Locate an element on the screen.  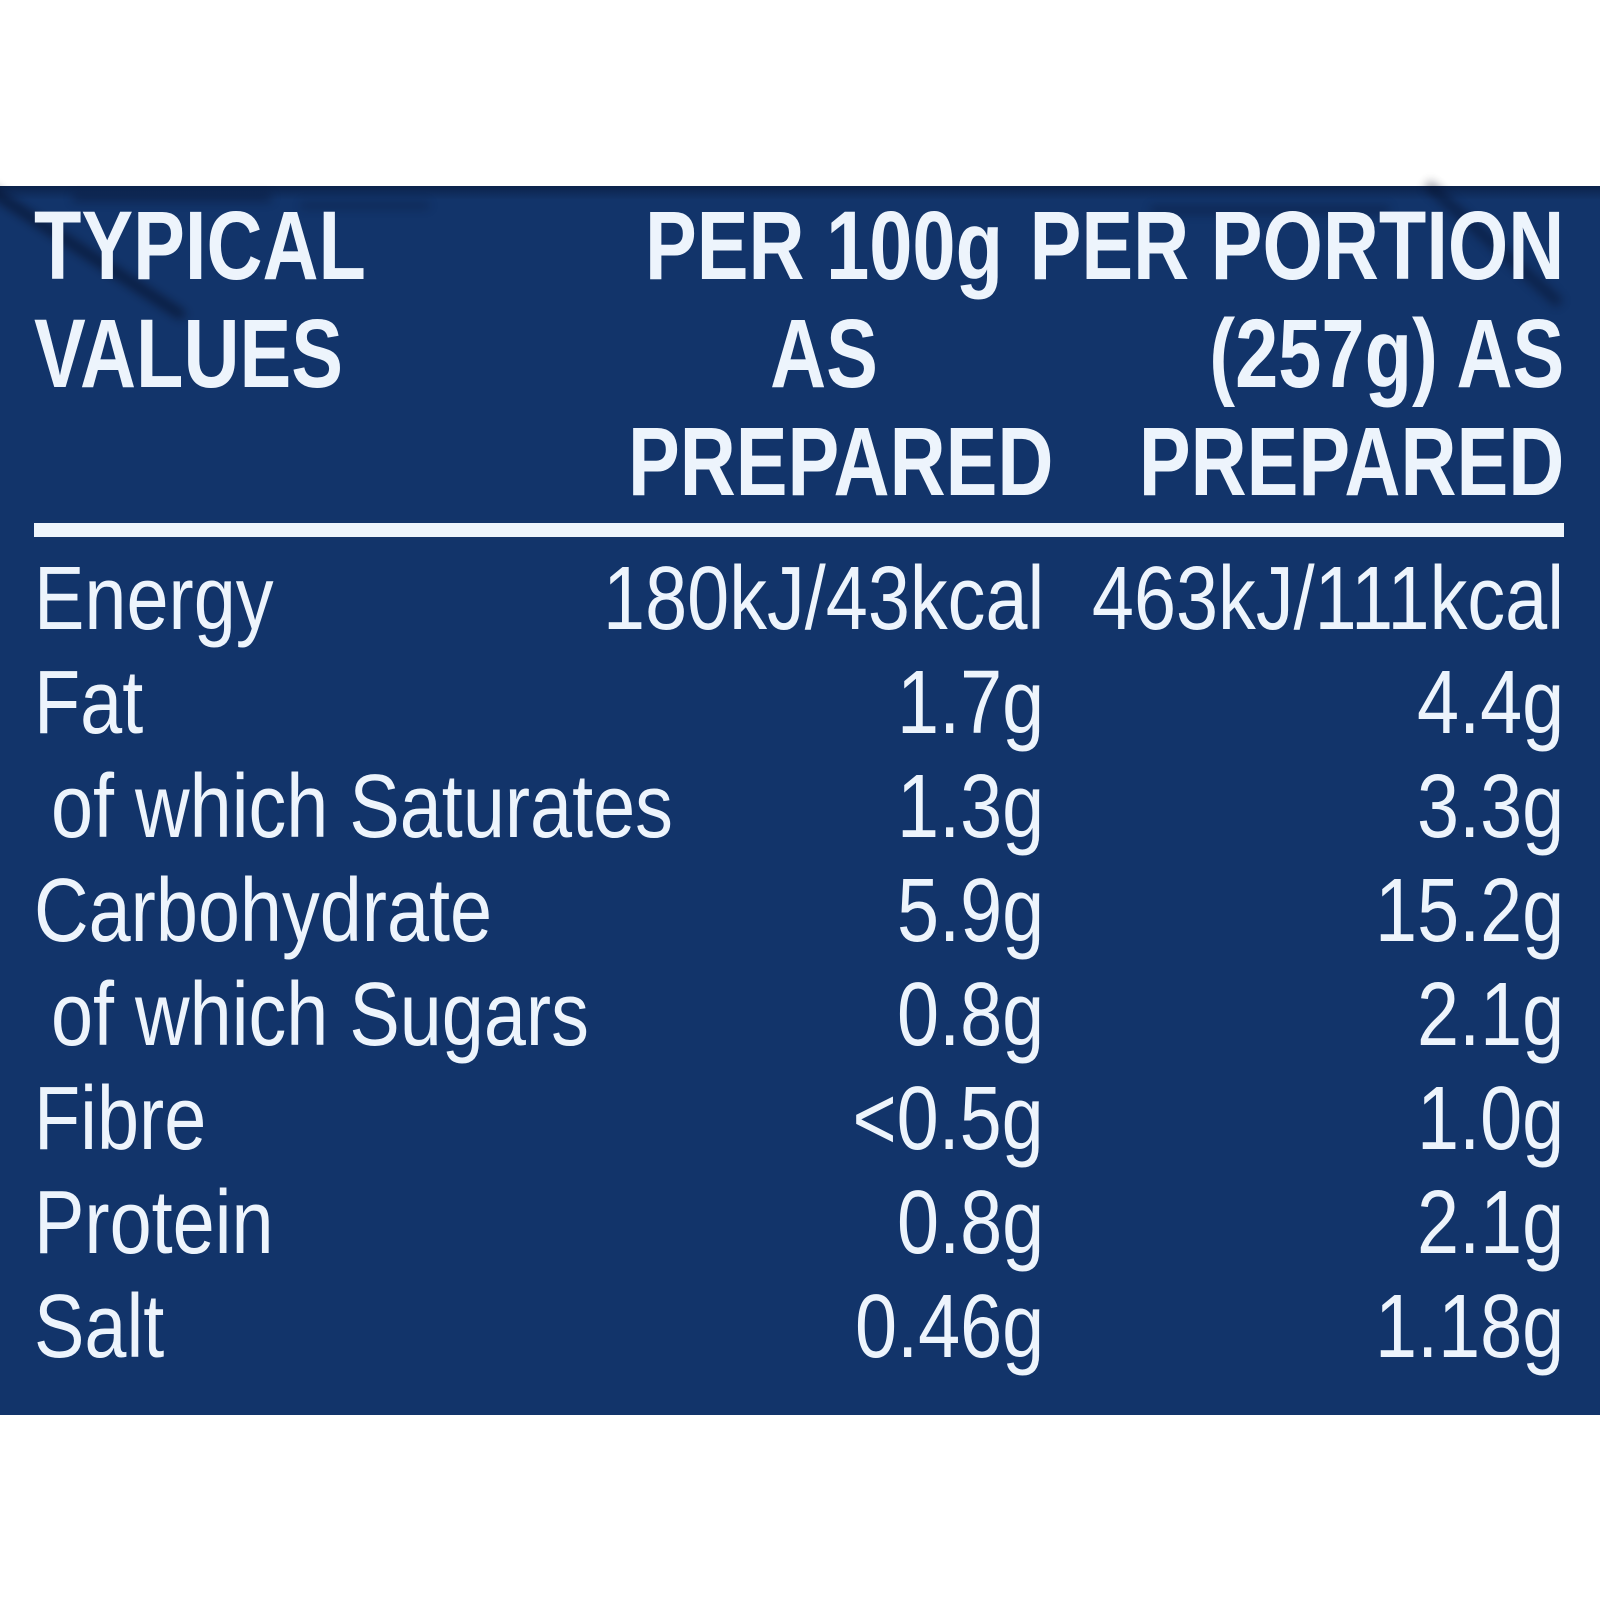
row-label: Fibre is located at coordinates (120, 1119).